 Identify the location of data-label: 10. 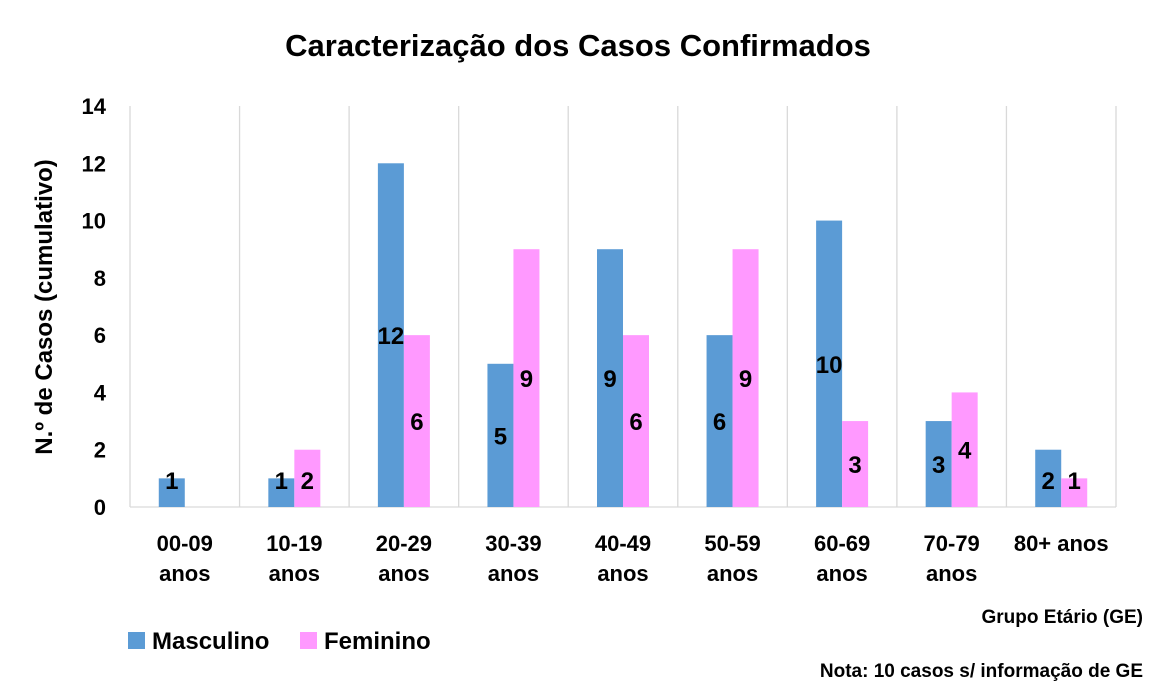
(829, 365).